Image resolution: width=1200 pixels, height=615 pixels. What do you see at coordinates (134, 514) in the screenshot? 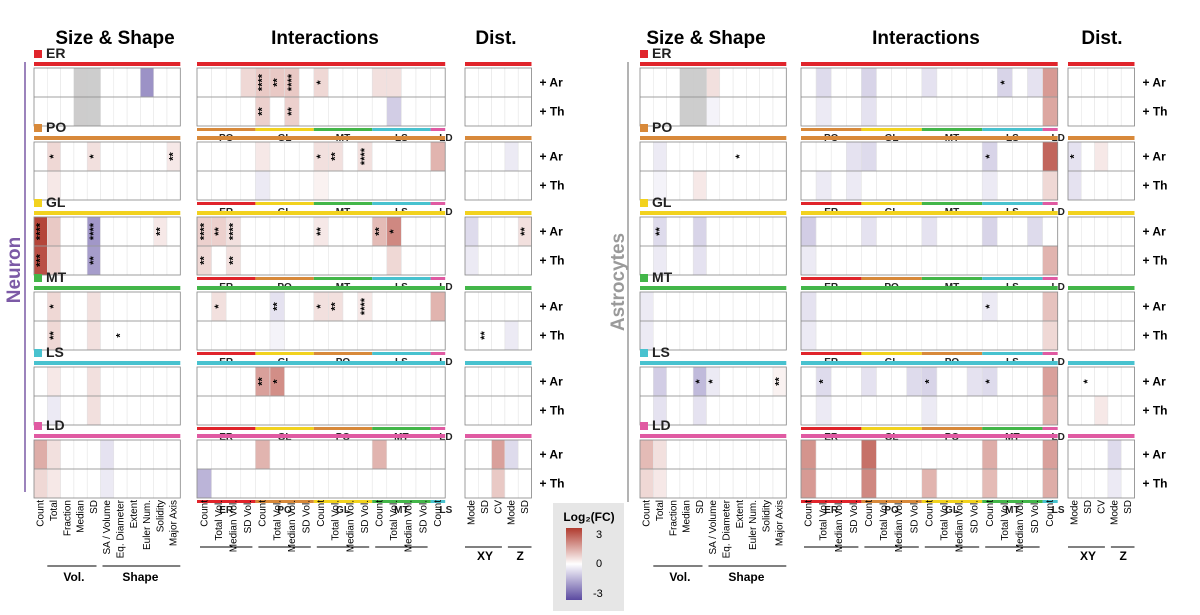
I see `neuron-size-column-label: Extent` at bounding box center [134, 514].